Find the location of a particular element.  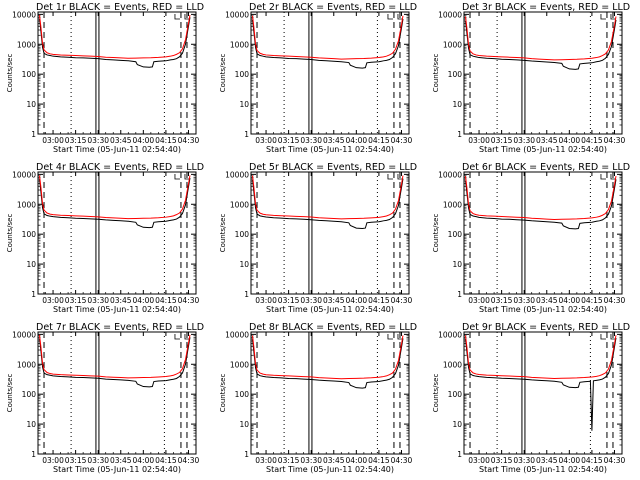

panel-title: Det 5r BLACK = Events, RED = LLD is located at coordinates (333, 167).